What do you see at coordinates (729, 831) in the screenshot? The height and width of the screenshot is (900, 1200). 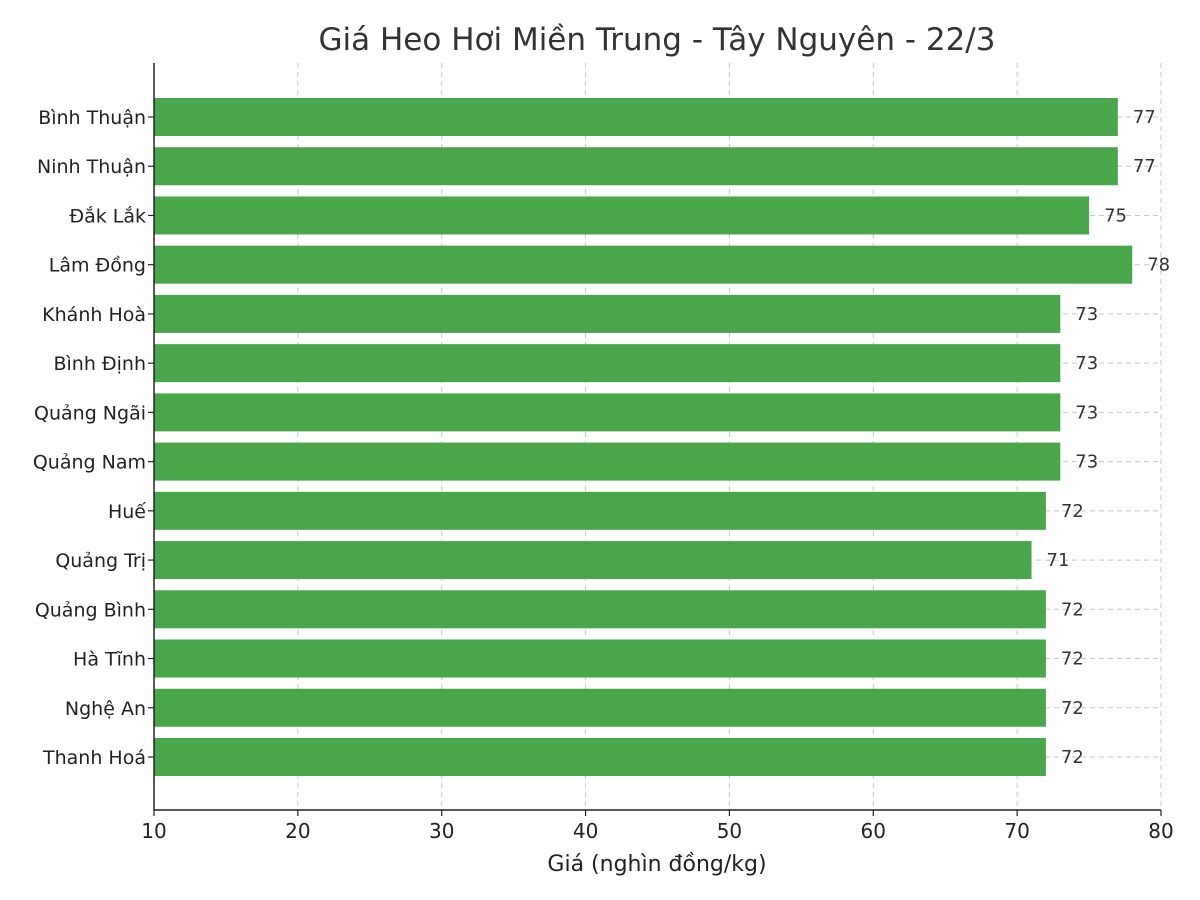 I see `x-tick-label: 50` at bounding box center [729, 831].